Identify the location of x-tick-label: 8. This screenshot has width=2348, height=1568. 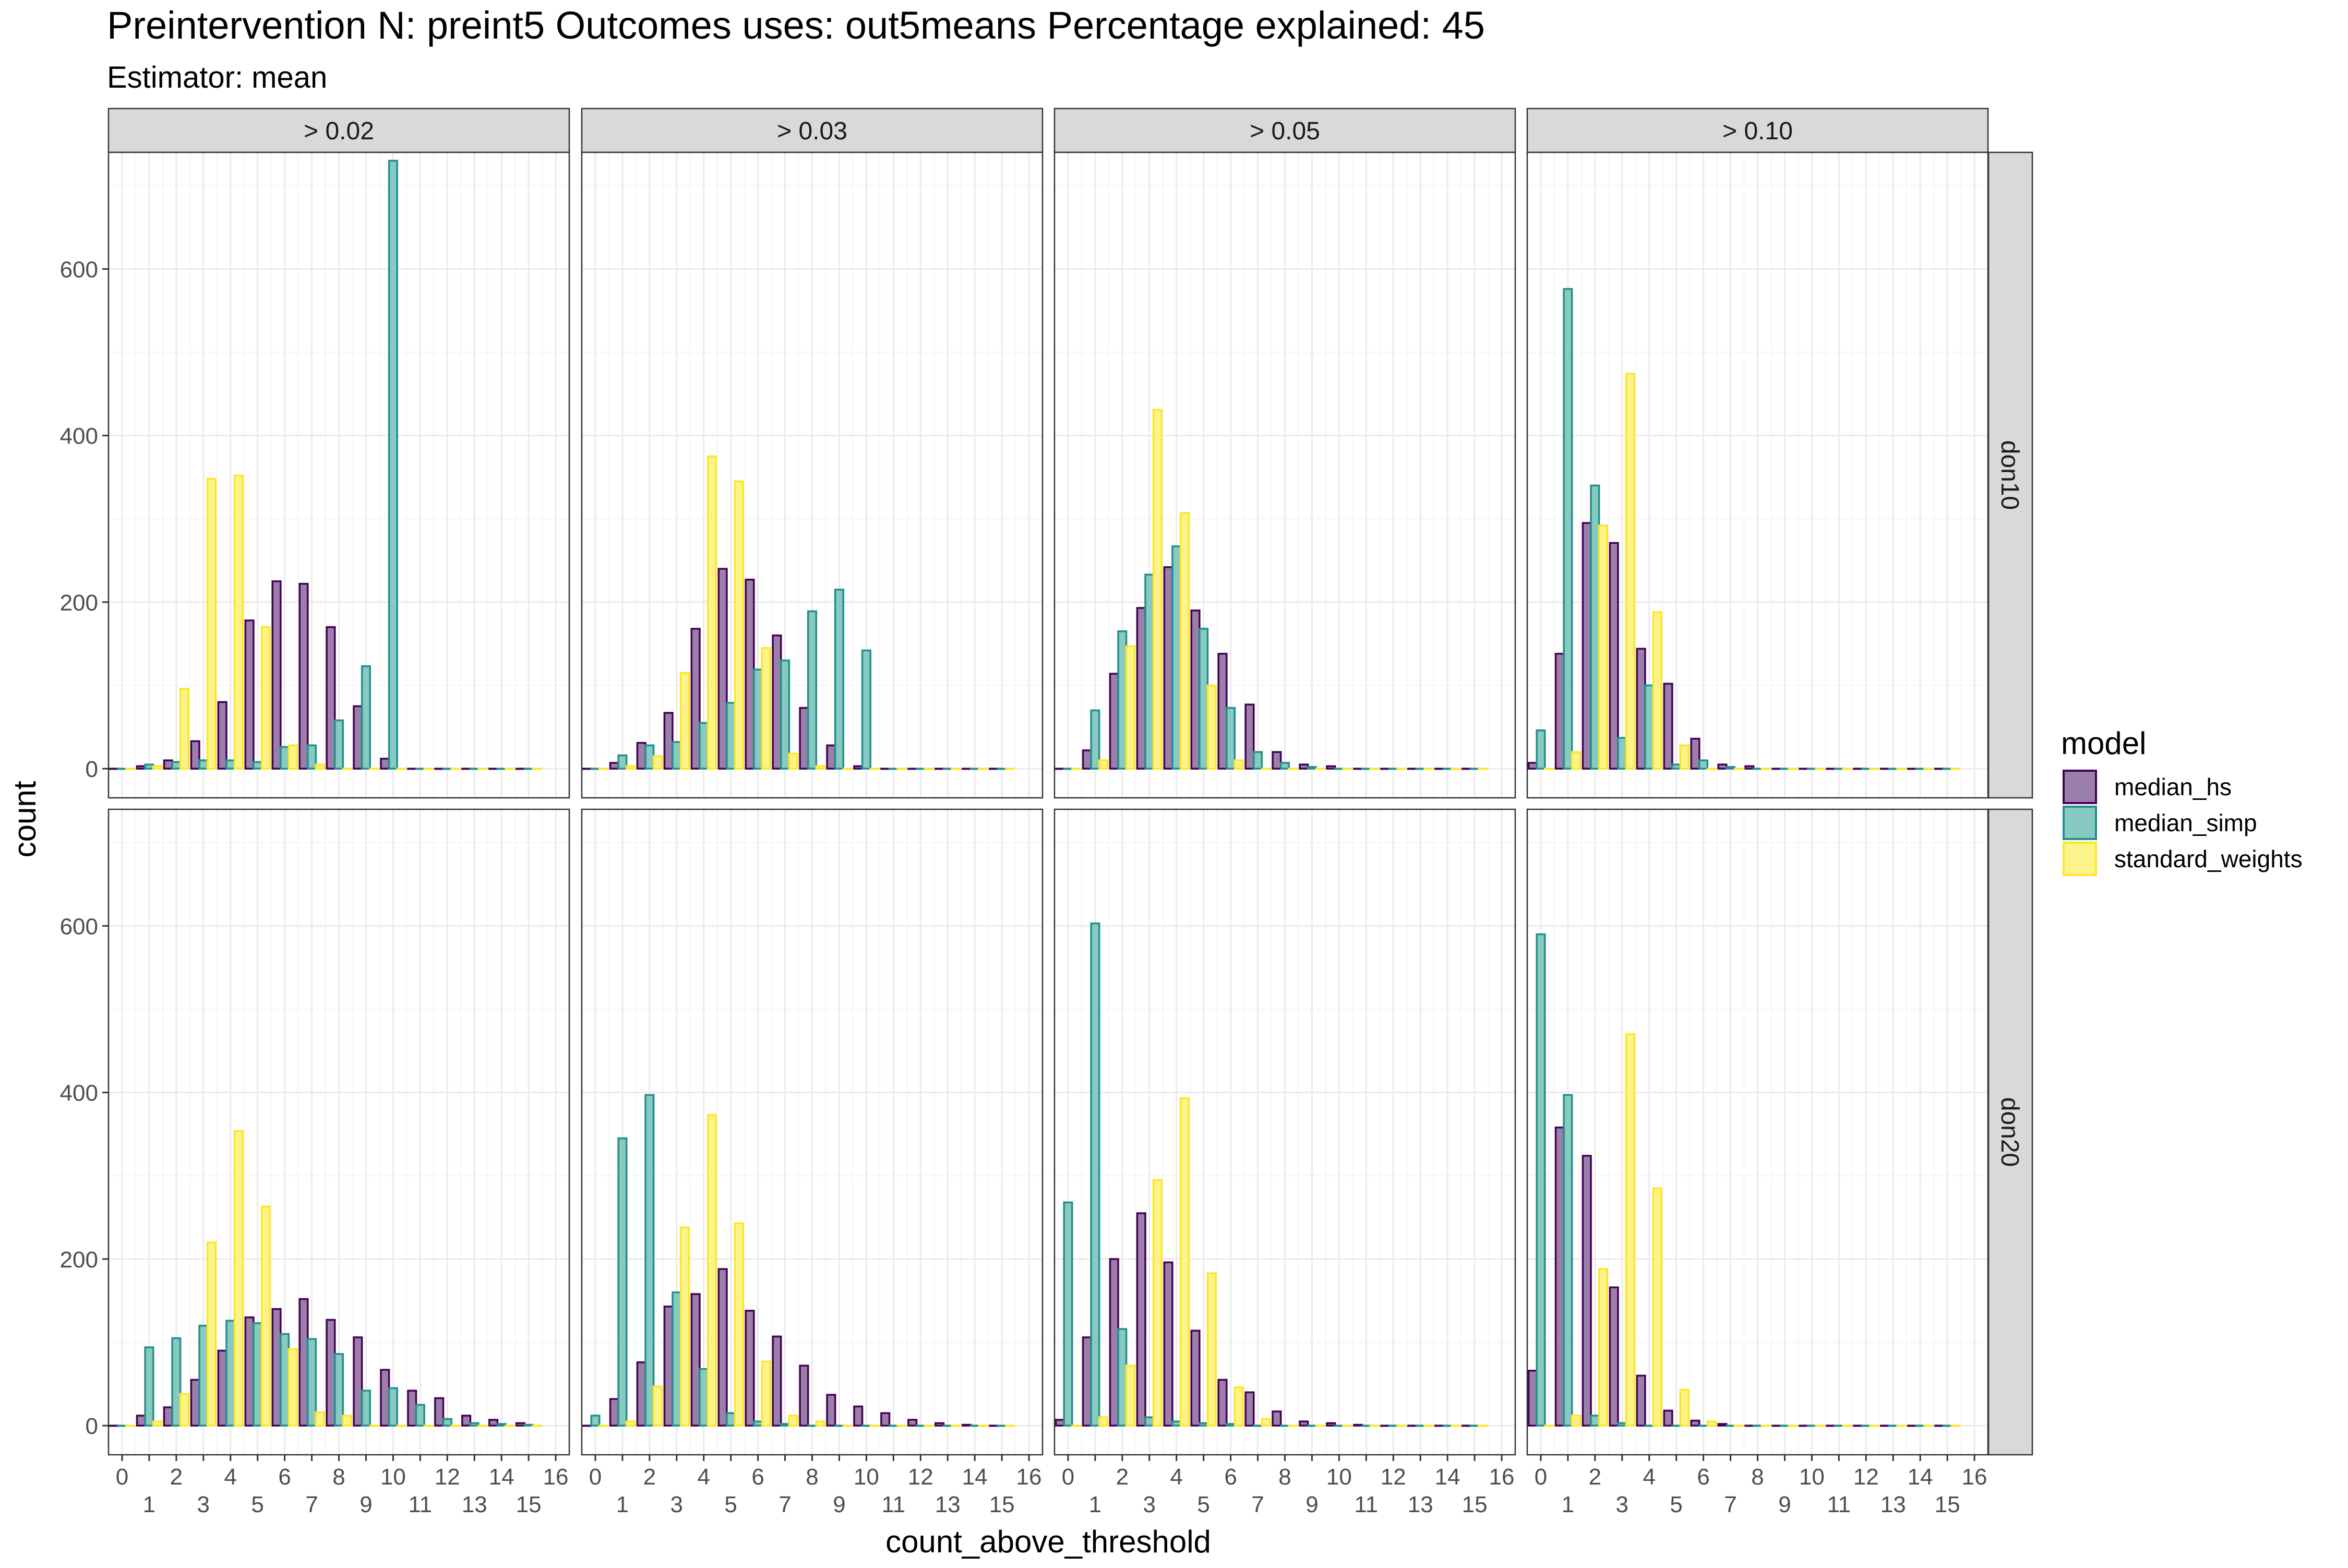
(812, 1477).